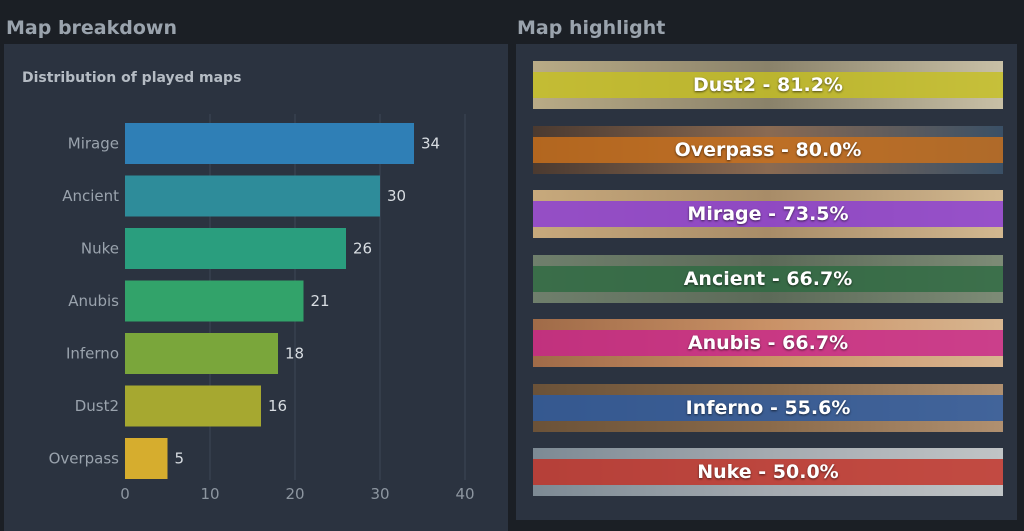 This screenshot has height=531, width=1024. What do you see at coordinates (93, 144) in the screenshot?
I see `category-label: Mirage` at bounding box center [93, 144].